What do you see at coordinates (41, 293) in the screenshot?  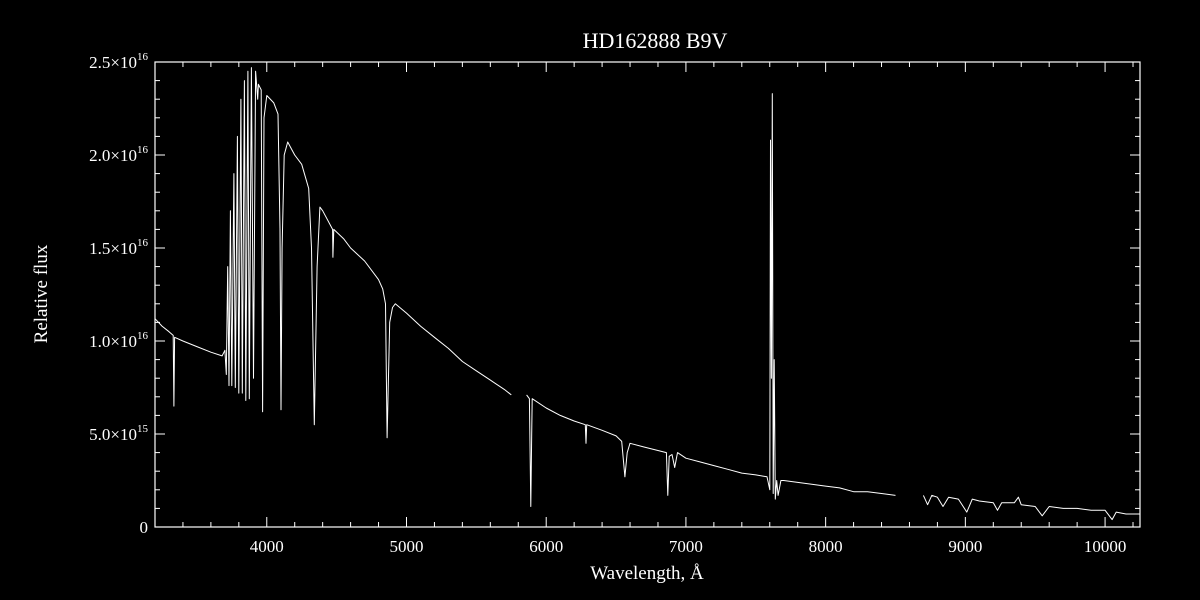 I see `y-axis-label: Relative flux` at bounding box center [41, 293].